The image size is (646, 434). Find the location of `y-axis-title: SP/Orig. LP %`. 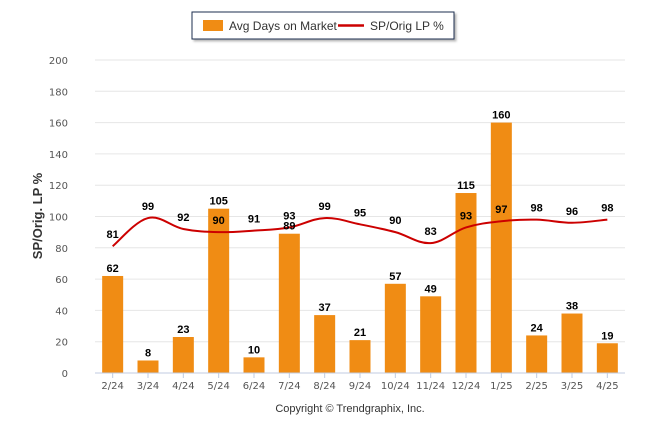

y-axis-title: SP/Orig. LP % is located at coordinates (37, 215).